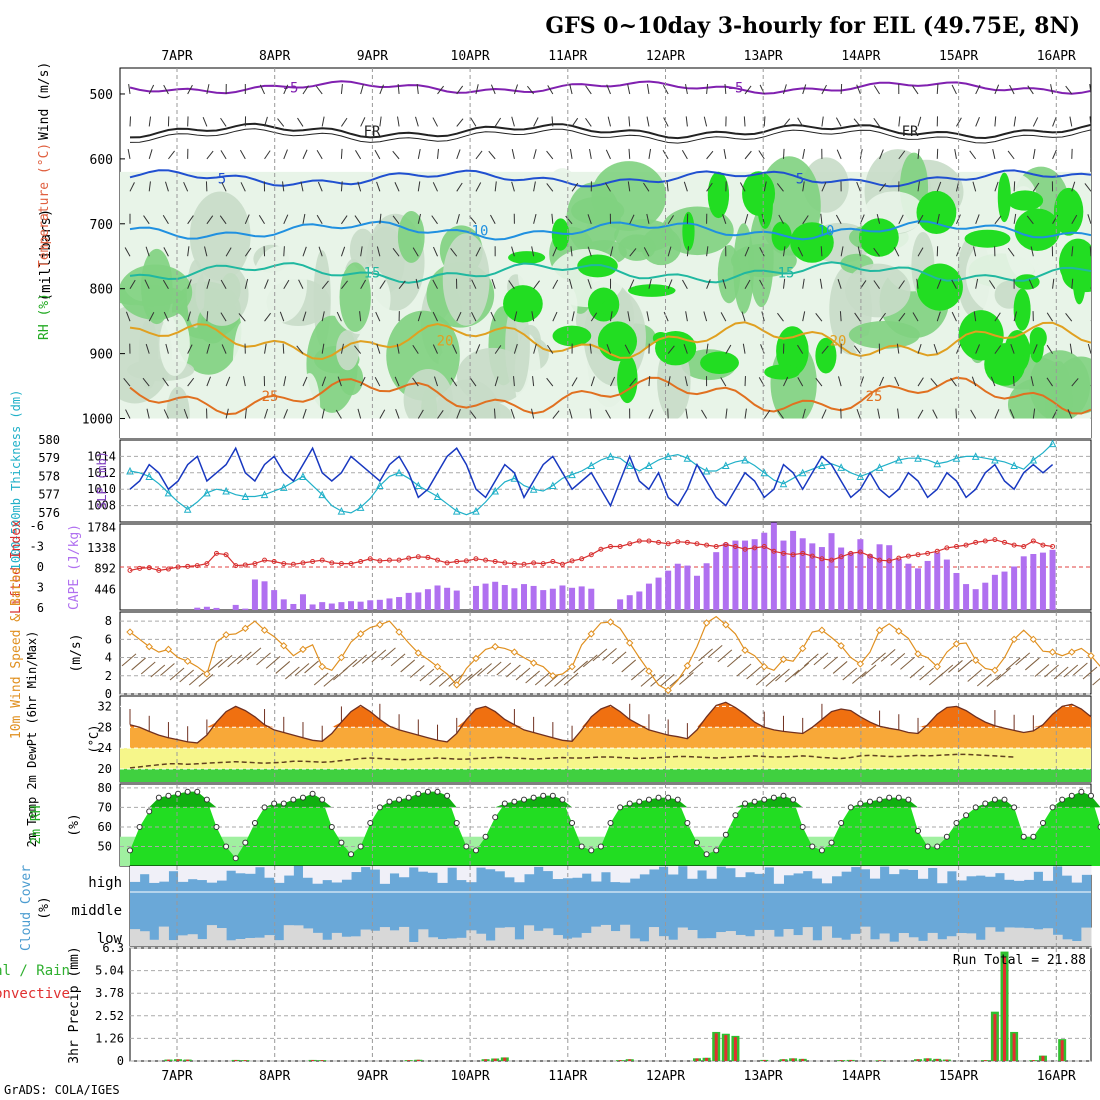 This screenshot has width=1100, height=1100. Describe the element at coordinates (610, 1004) in the screenshot. I see `precip-frame` at that location.